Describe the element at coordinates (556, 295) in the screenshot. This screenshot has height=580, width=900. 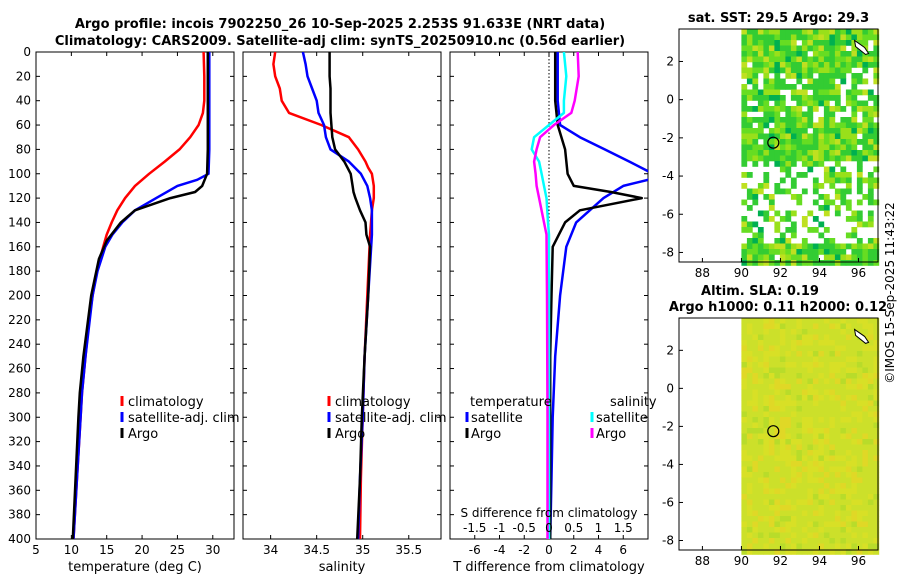
I see `series-line-salinity-argo` at that location.